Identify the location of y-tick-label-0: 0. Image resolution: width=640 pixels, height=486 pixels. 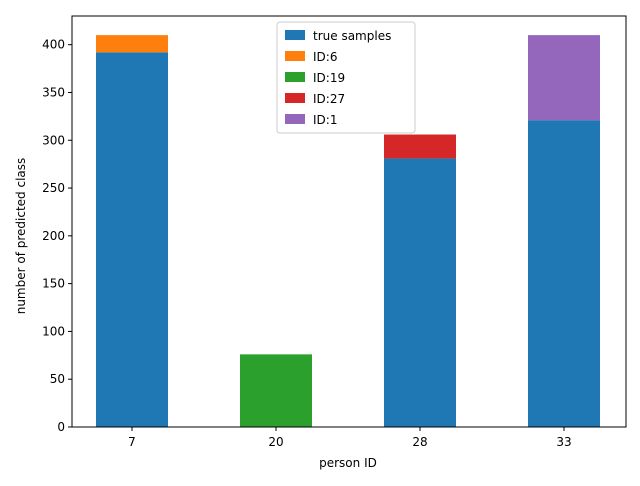
(61, 427).